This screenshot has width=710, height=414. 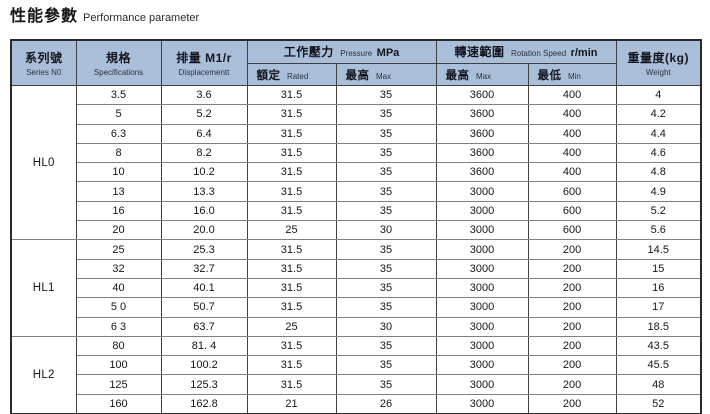 What do you see at coordinates (204, 403) in the screenshot?
I see `table-cell: 162.8` at bounding box center [204, 403].